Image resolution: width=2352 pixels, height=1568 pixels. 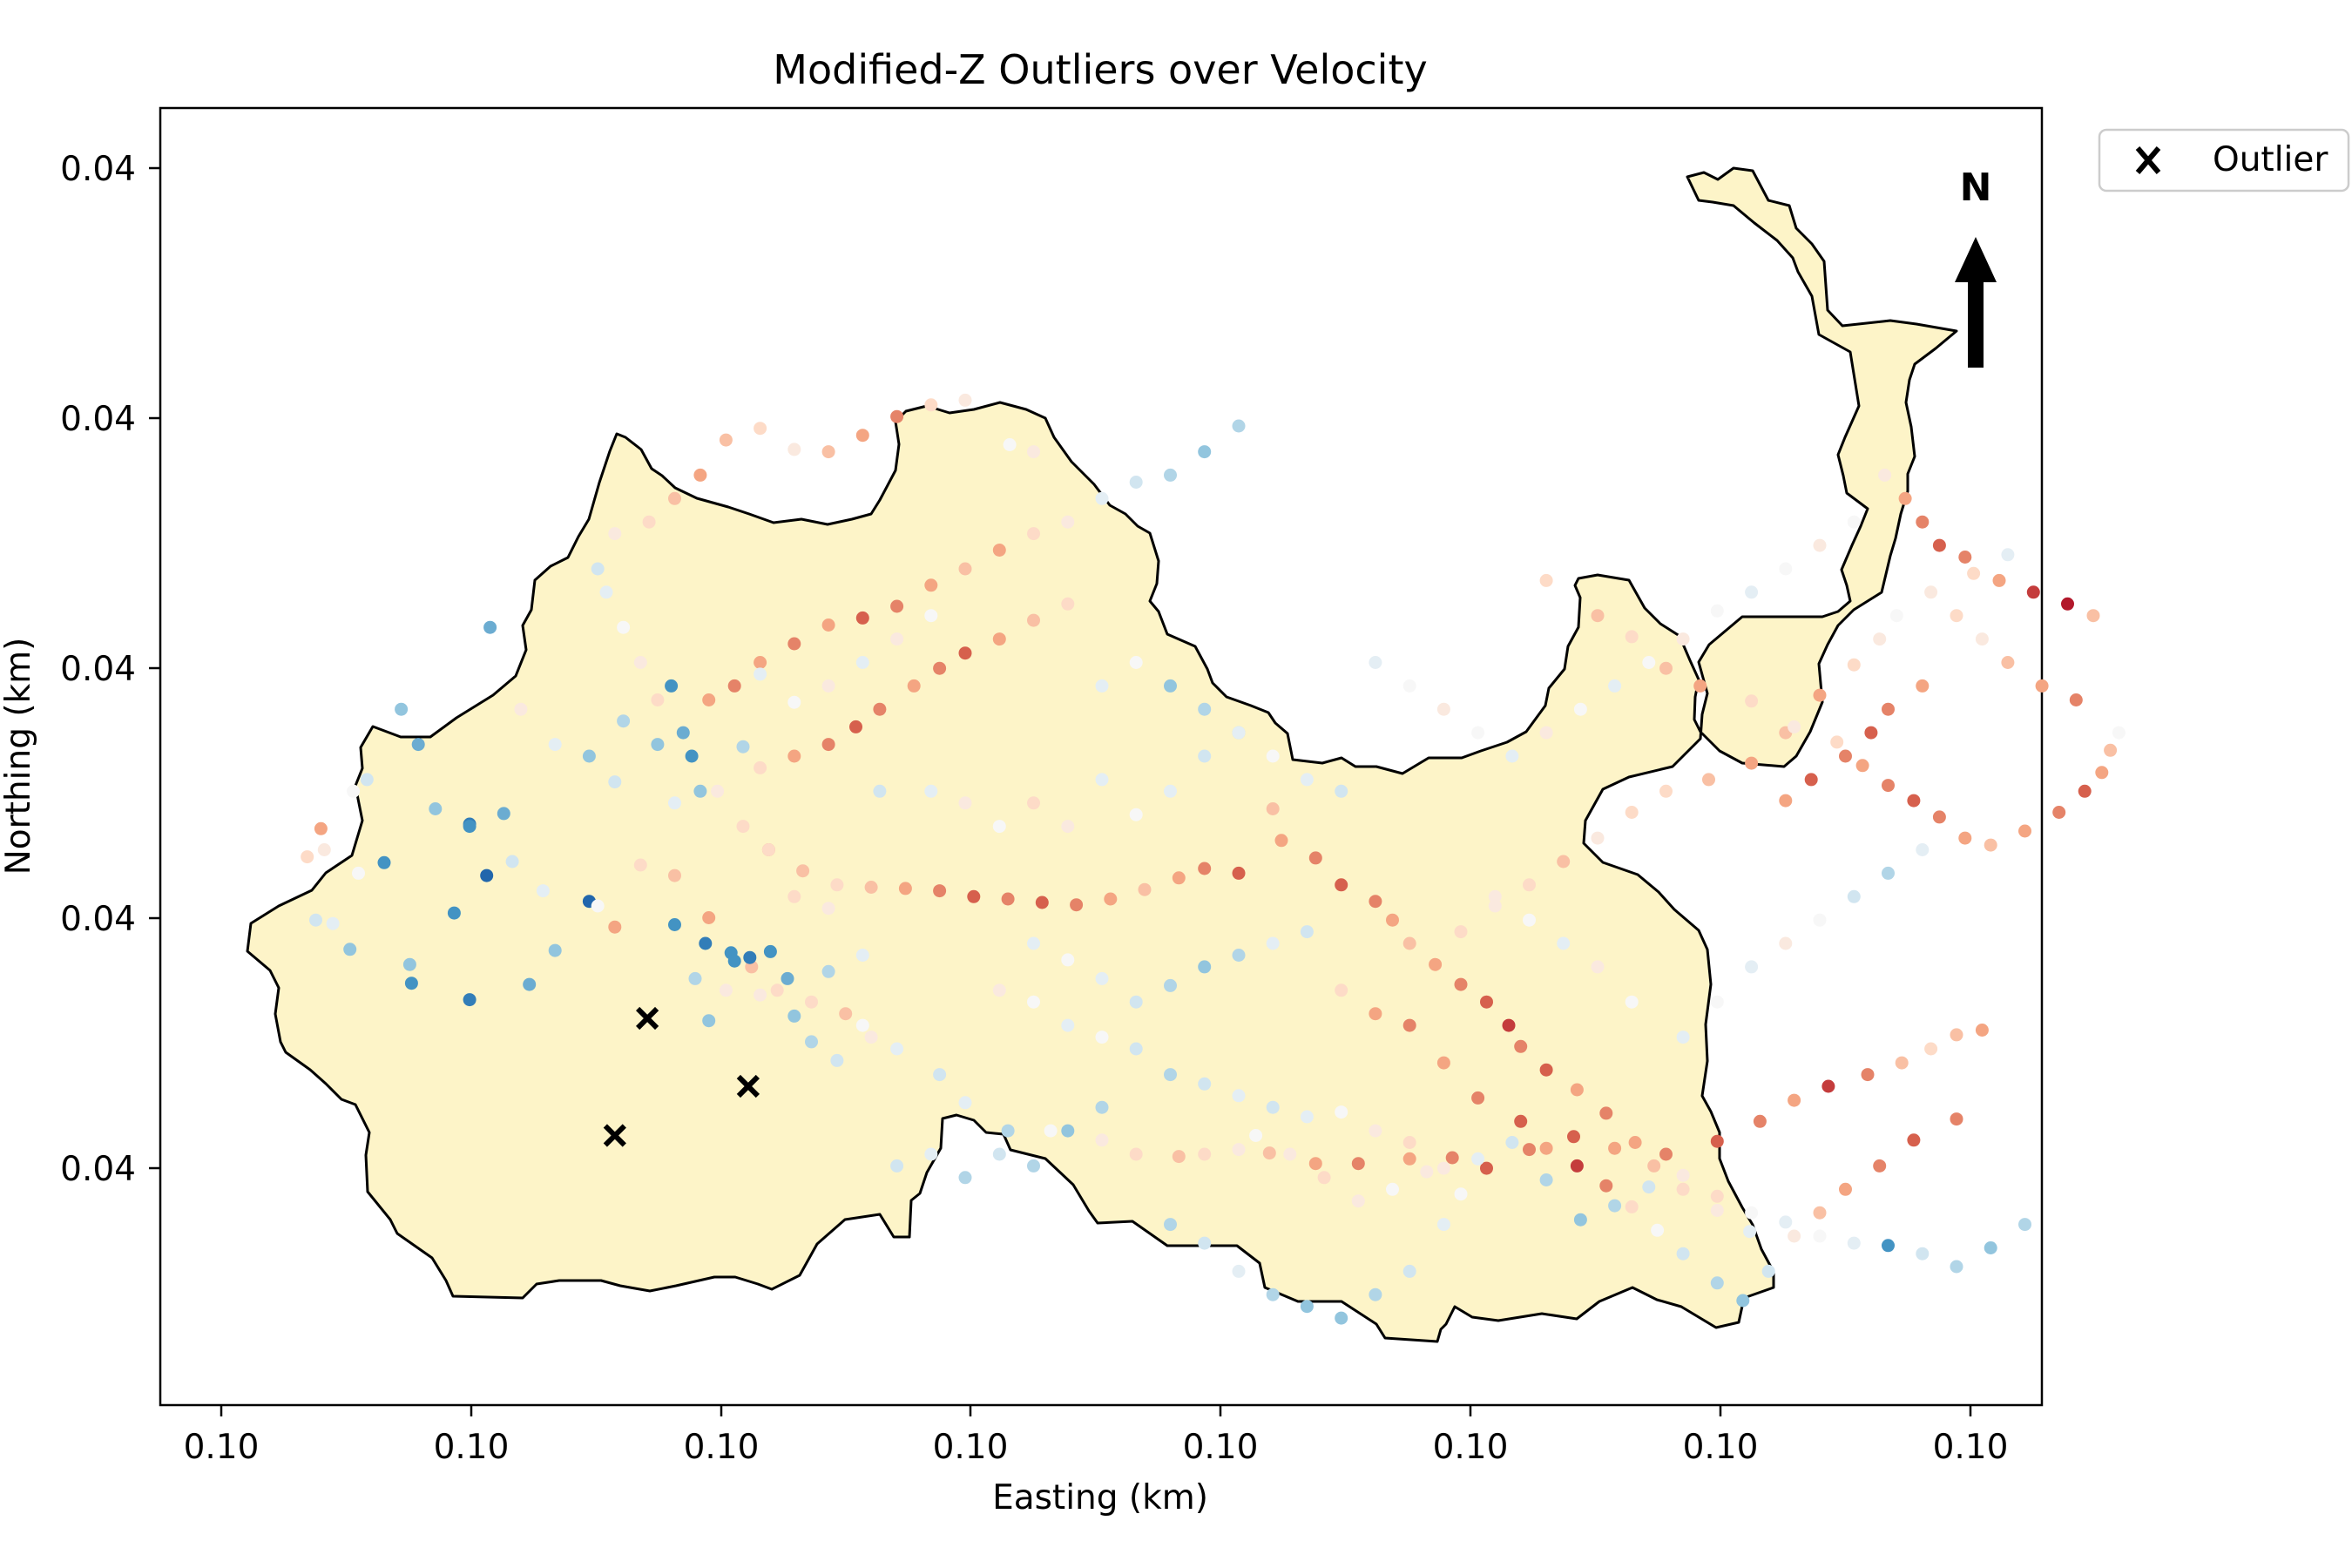 What do you see at coordinates (1100, 69) in the screenshot?
I see `chart-title: Modified-Z Outliers over Velocity` at bounding box center [1100, 69].